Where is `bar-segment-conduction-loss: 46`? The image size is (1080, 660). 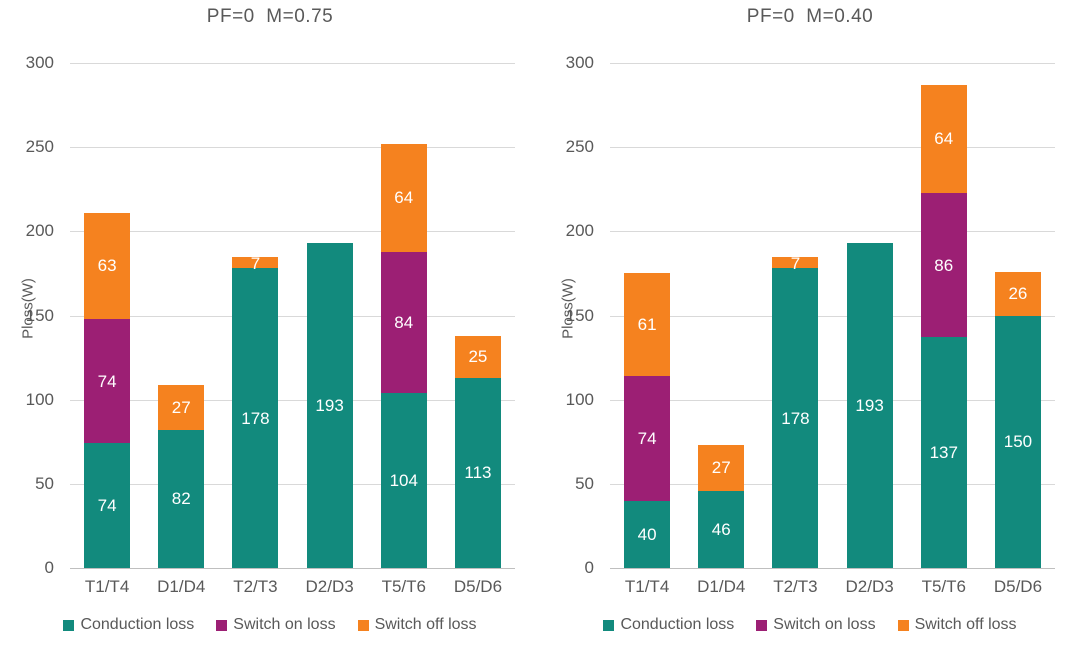
bar-segment-conduction-loss: 46 is located at coordinates (721, 529).